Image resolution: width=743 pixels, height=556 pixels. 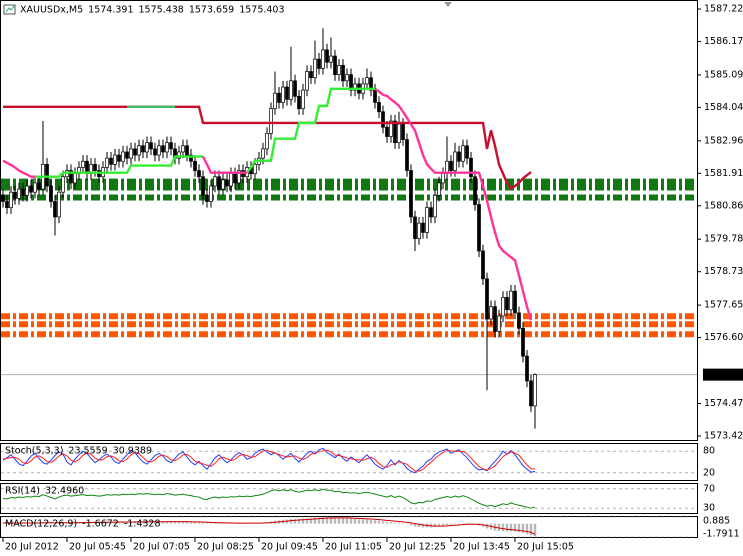 I want to click on indicator-value: 23.5559, so click(x=87, y=451).